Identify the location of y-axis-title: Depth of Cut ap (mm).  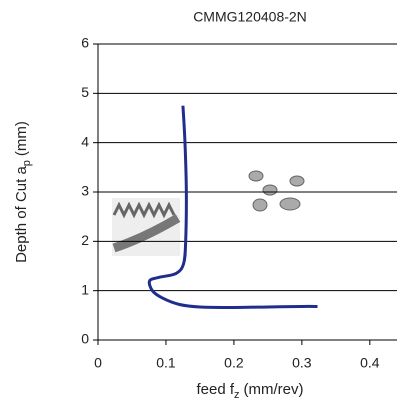
(23, 192).